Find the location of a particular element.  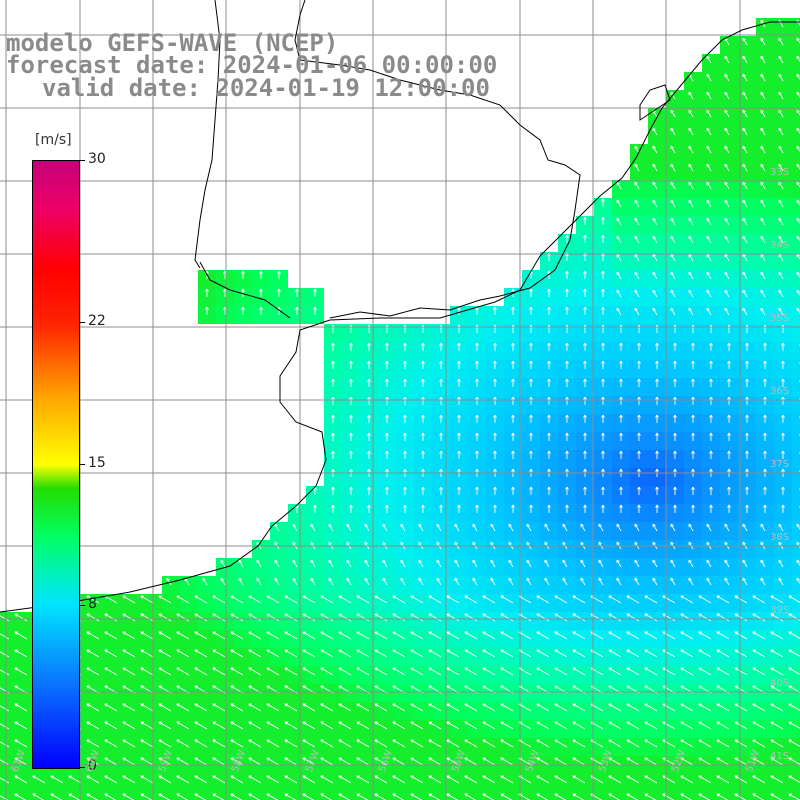

forecast-date: forecast date: 2024-01-06 00:00:00 is located at coordinates (252, 65).